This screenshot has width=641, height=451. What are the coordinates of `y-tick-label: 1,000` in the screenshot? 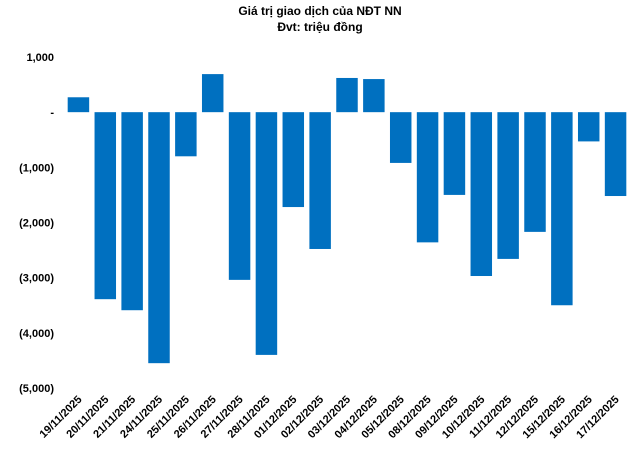 It's located at (40, 58).